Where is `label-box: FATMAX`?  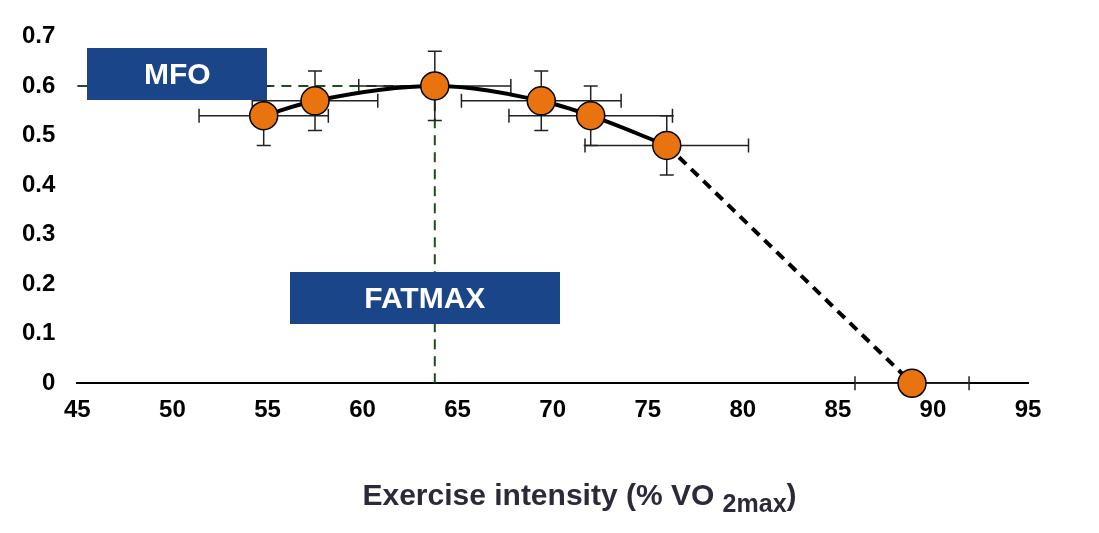 label-box: FATMAX is located at coordinates (424, 298).